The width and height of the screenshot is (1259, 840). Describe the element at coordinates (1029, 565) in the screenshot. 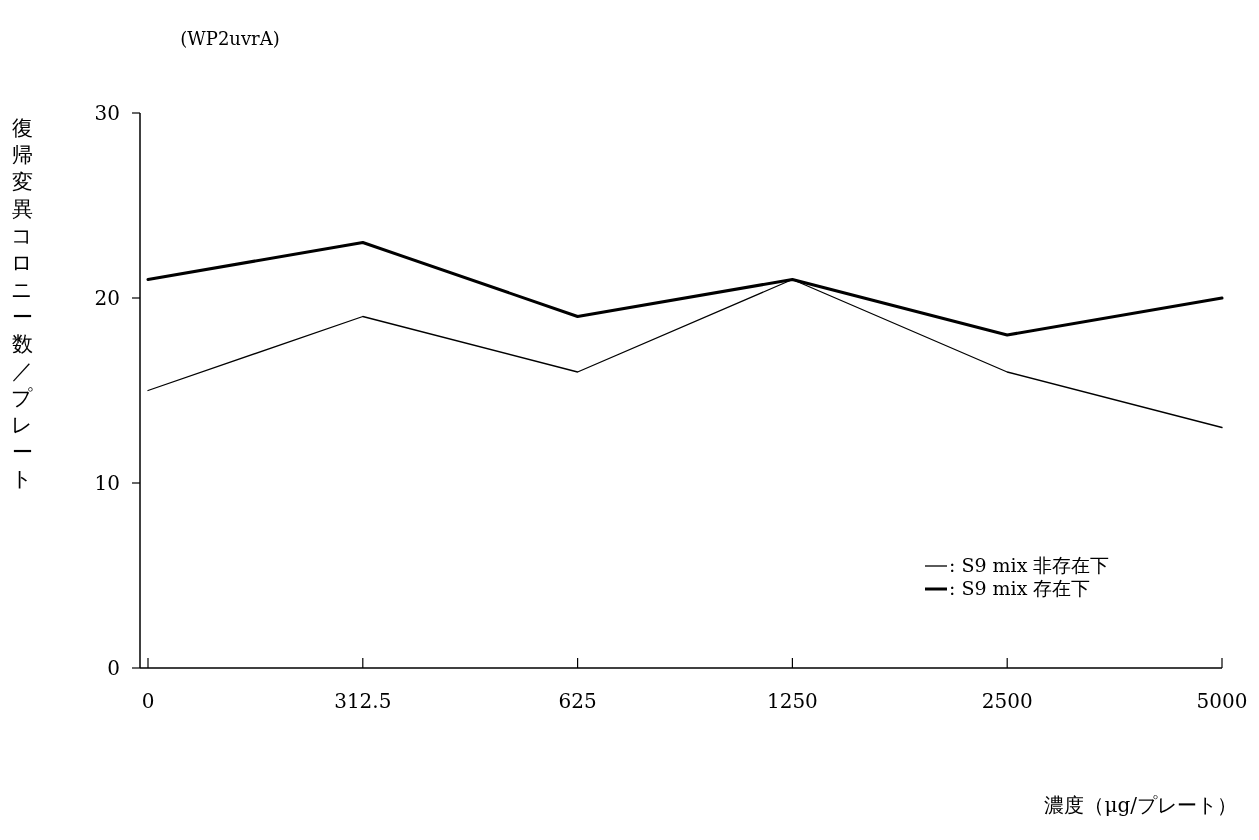

I see `legend-label: : S9 mix 非存在下` at that location.